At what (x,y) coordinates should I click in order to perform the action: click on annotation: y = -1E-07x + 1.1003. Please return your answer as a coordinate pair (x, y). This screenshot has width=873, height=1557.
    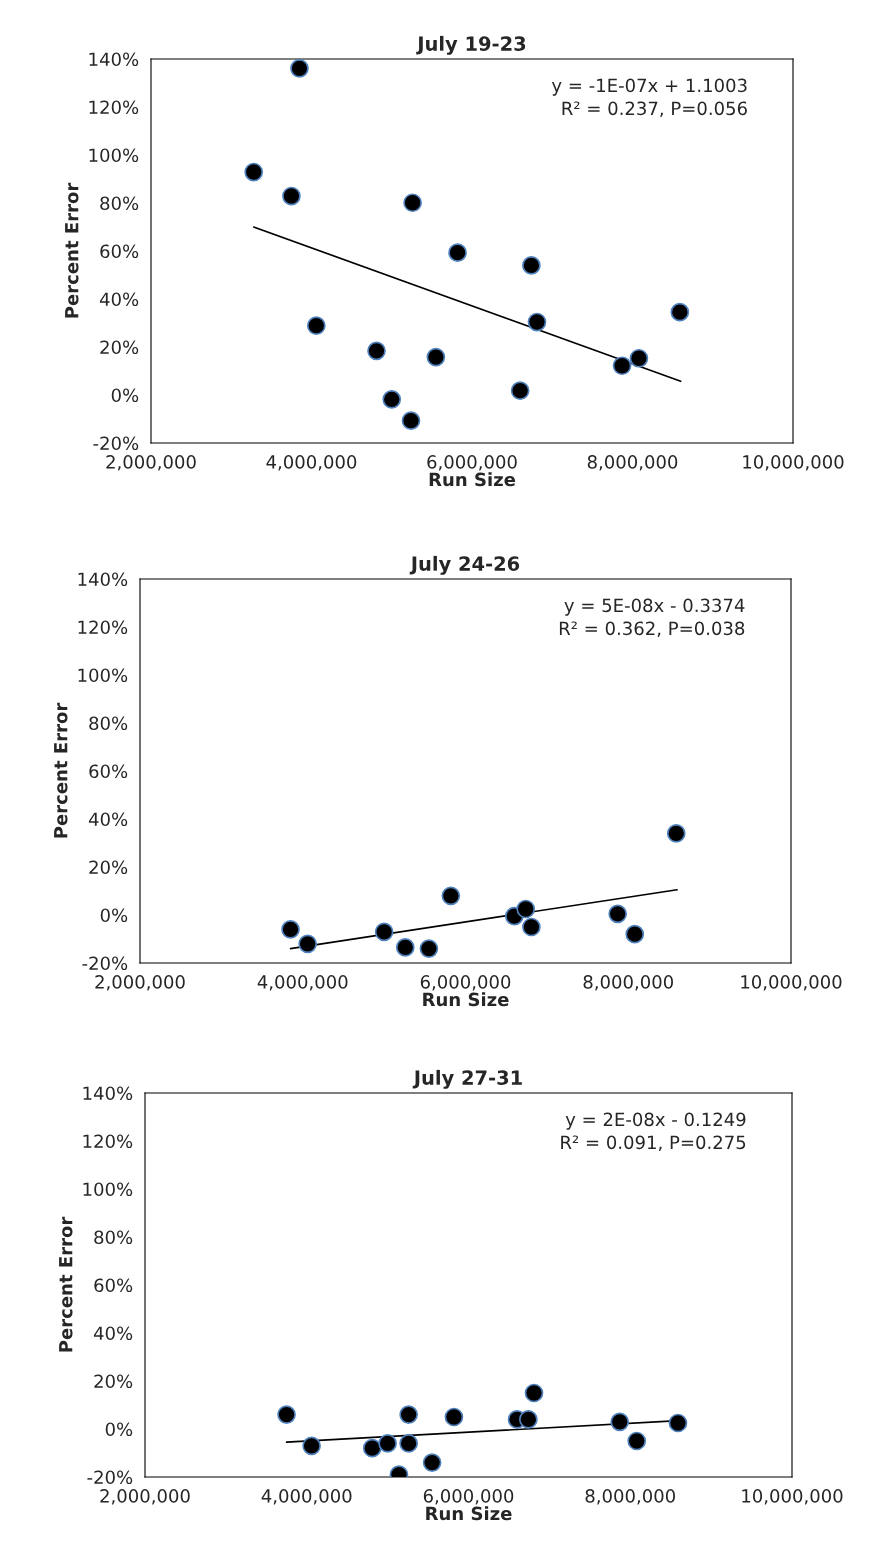
    Looking at the image, I should click on (649, 87).